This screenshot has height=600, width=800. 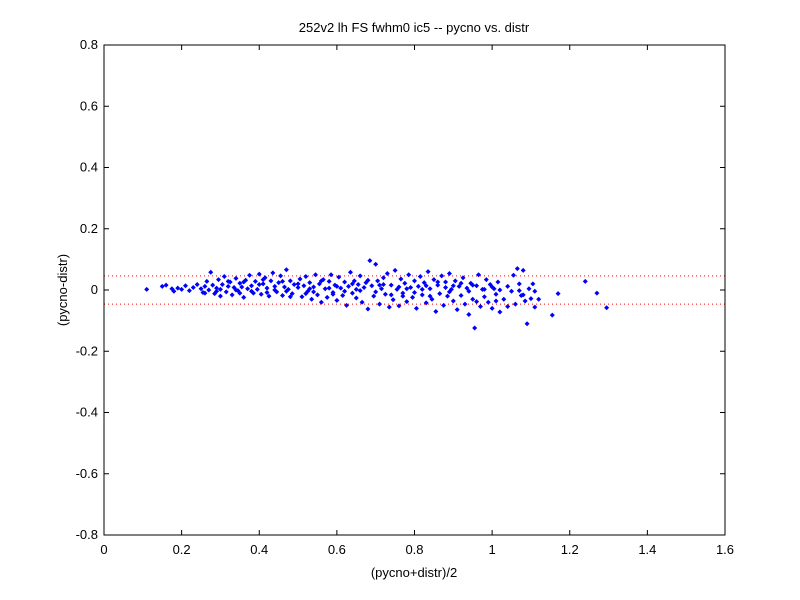 I want to click on x-tick-label: 0, so click(x=103, y=549).